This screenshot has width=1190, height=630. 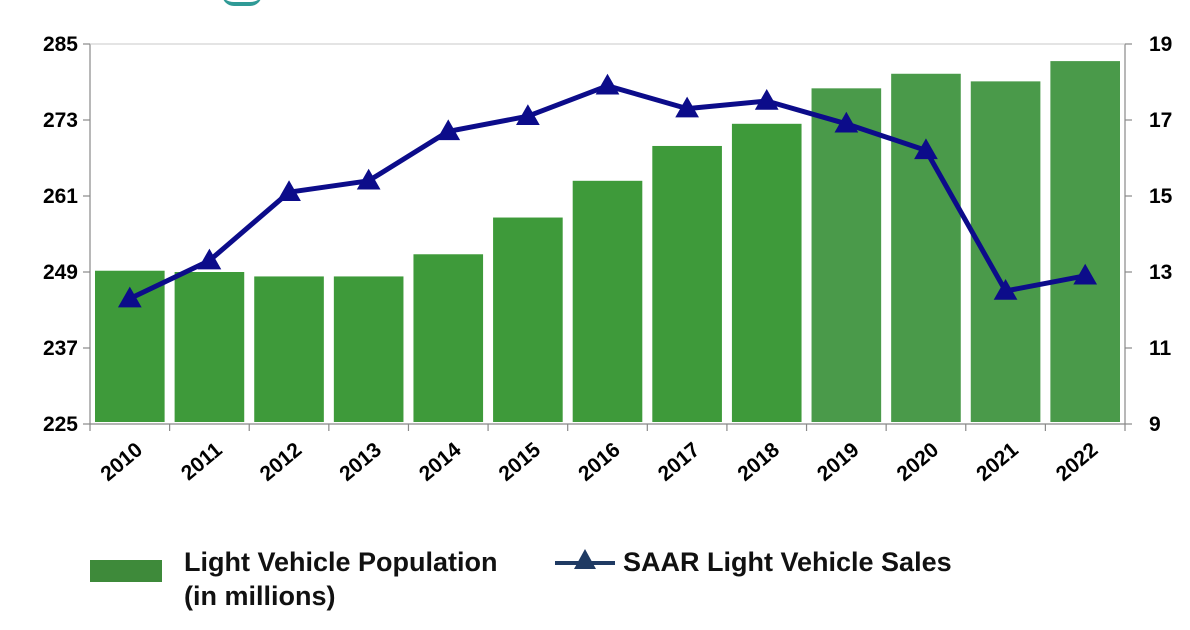 What do you see at coordinates (440, 462) in the screenshot?
I see `x-tick-label: 2014` at bounding box center [440, 462].